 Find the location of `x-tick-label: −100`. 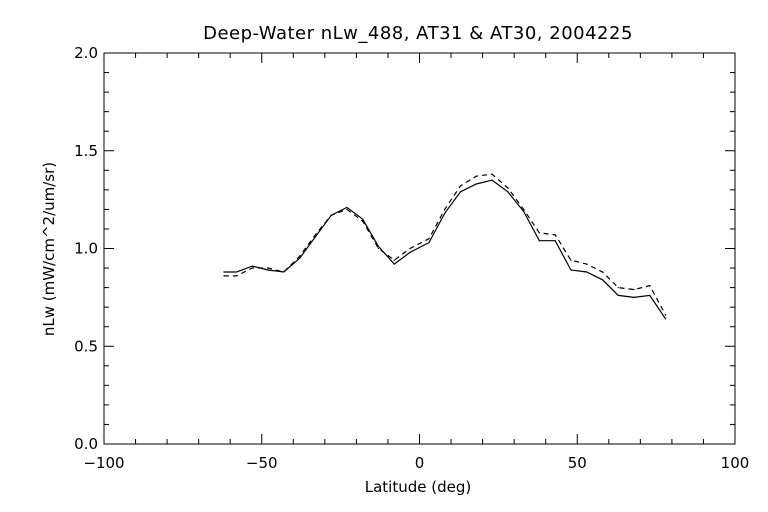

x-tick-label: −100 is located at coordinates (103, 463).